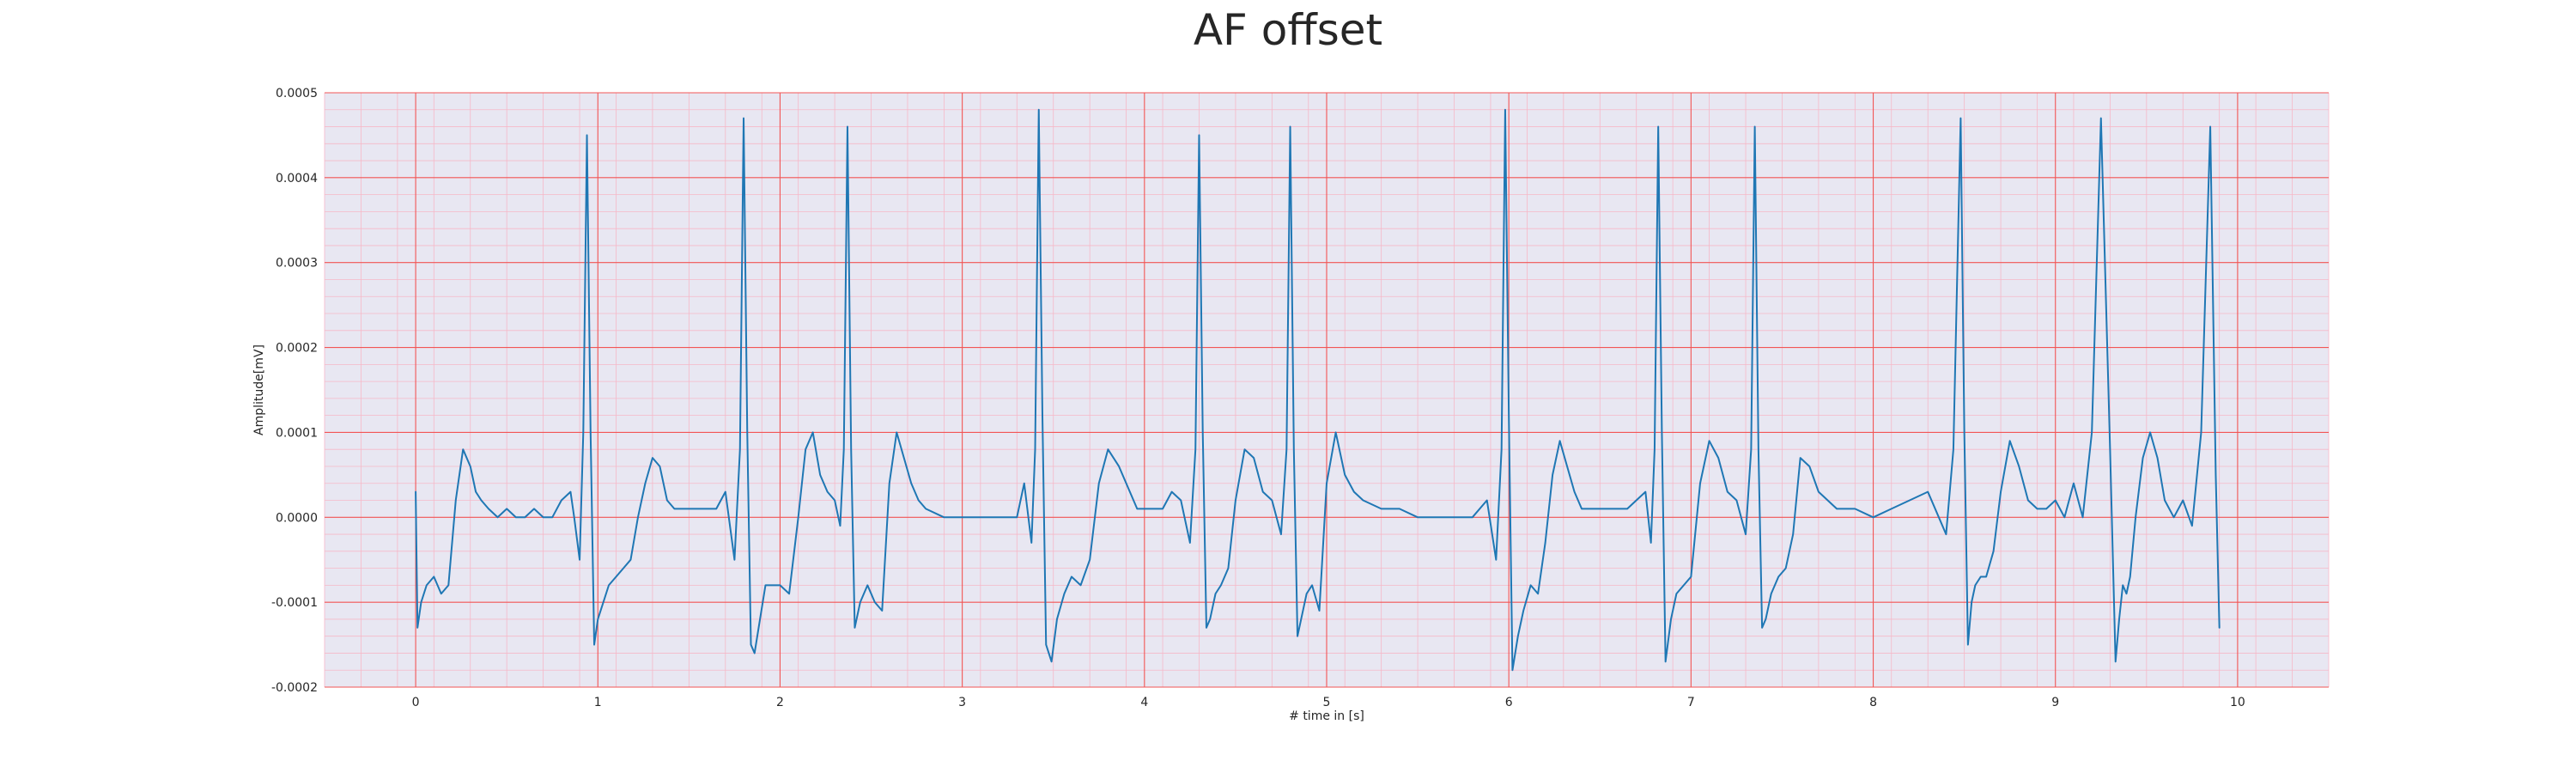 The width and height of the screenshot is (2576, 773). I want to click on x-tick-label: 10, so click(2237, 702).